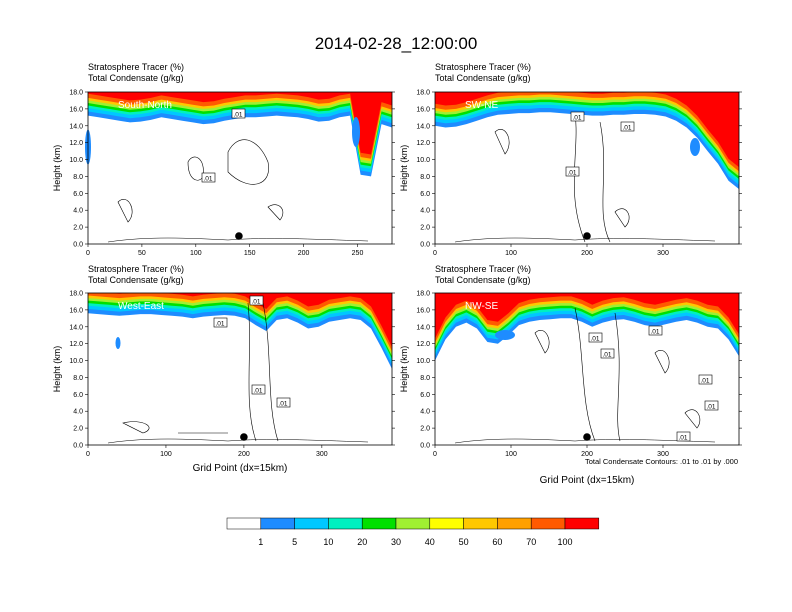 The height and width of the screenshot is (612, 792). I want to click on colorbar-label: 70, so click(531, 542).